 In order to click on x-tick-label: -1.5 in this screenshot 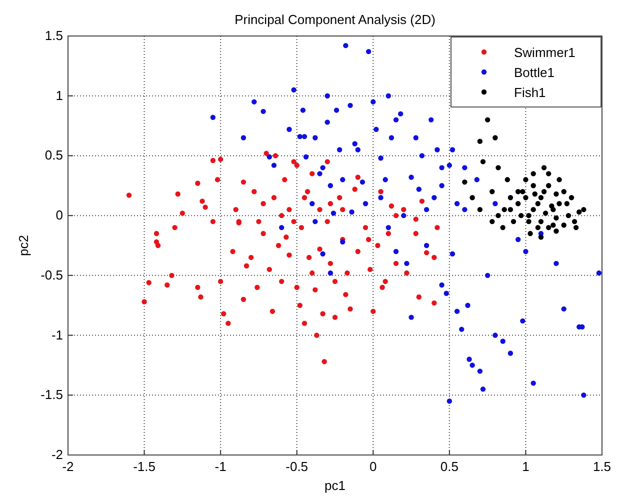, I will do `click(144, 466)`.